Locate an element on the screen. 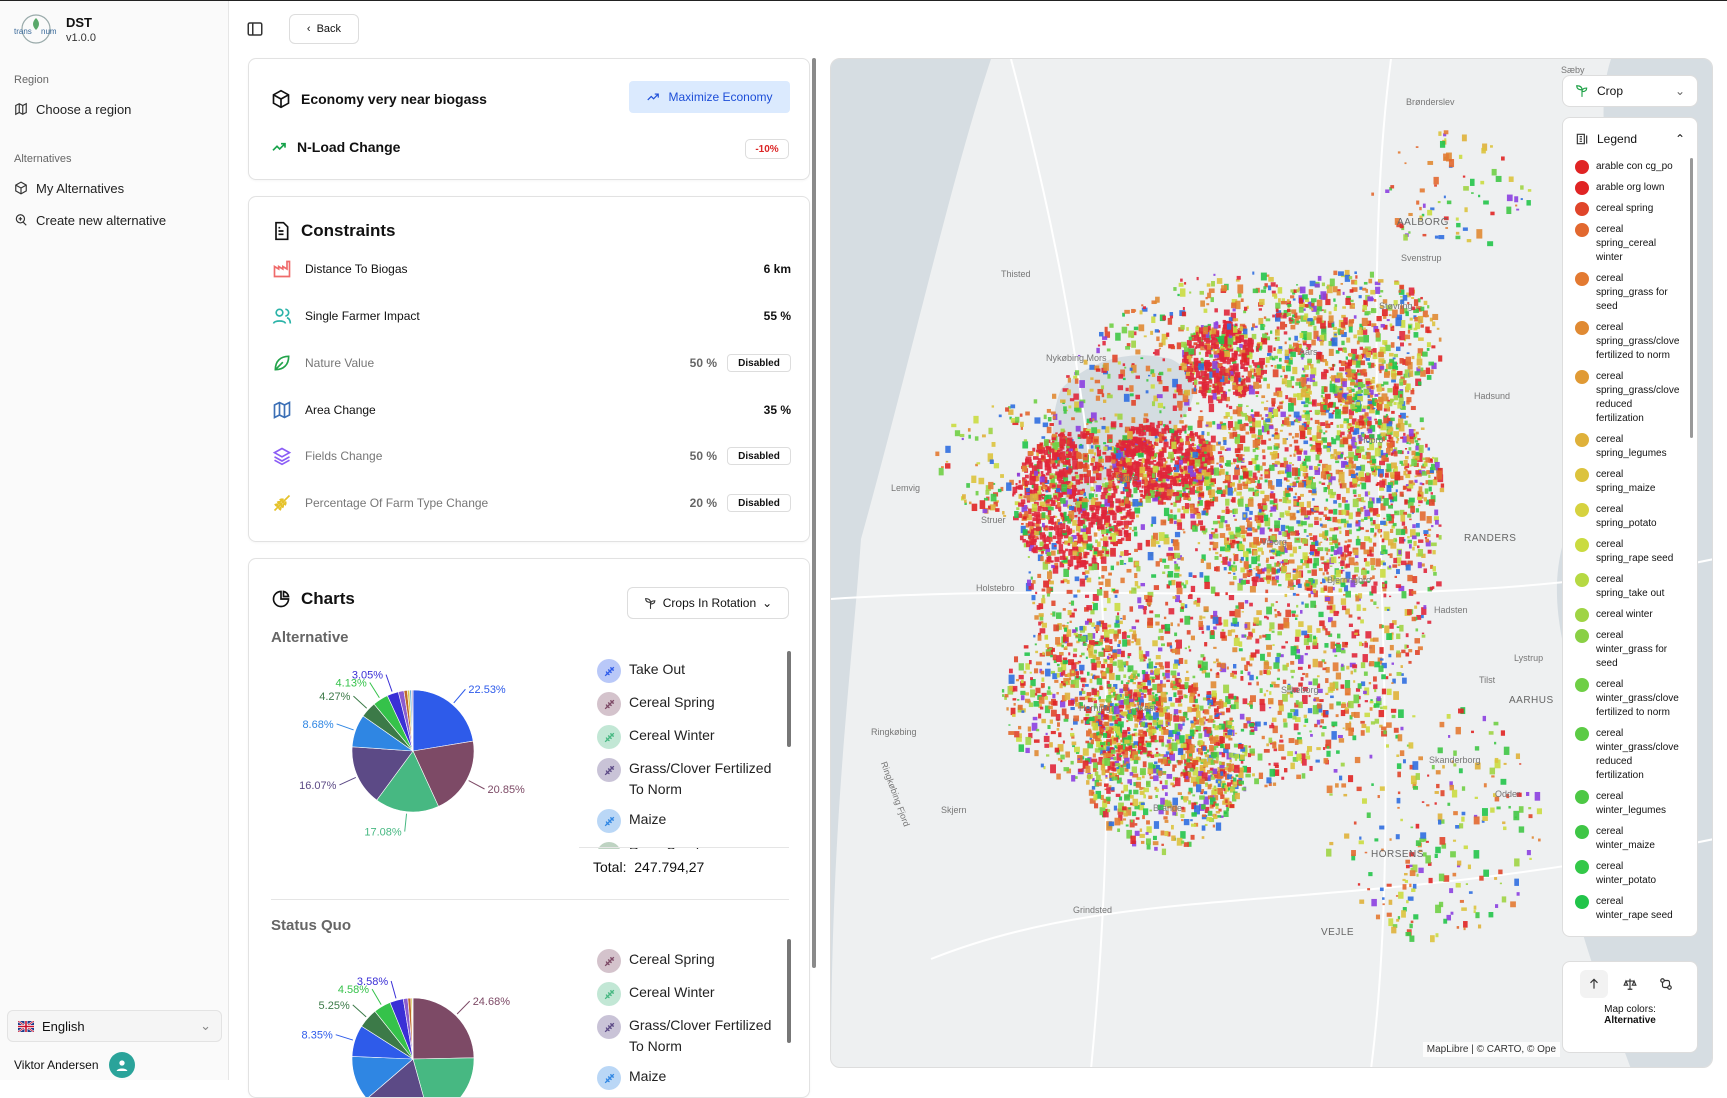 This screenshot has height=1098, width=1727. language-select: English ⌄ is located at coordinates (114, 1026).